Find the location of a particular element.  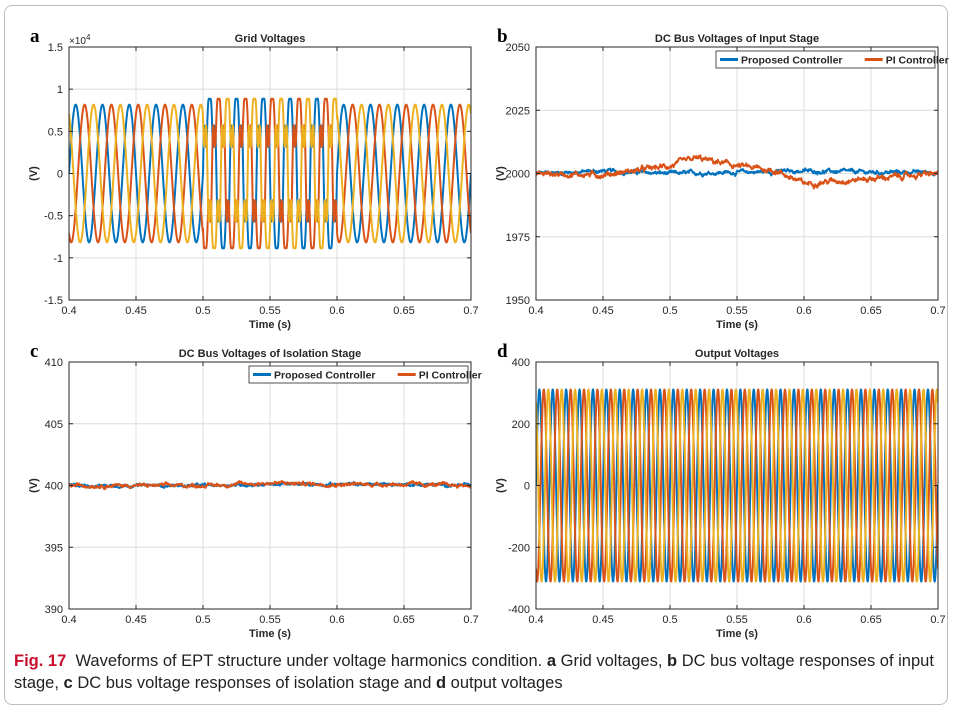

chart-title: DC Bus Voltages of Isolation Stage is located at coordinates (270, 354).